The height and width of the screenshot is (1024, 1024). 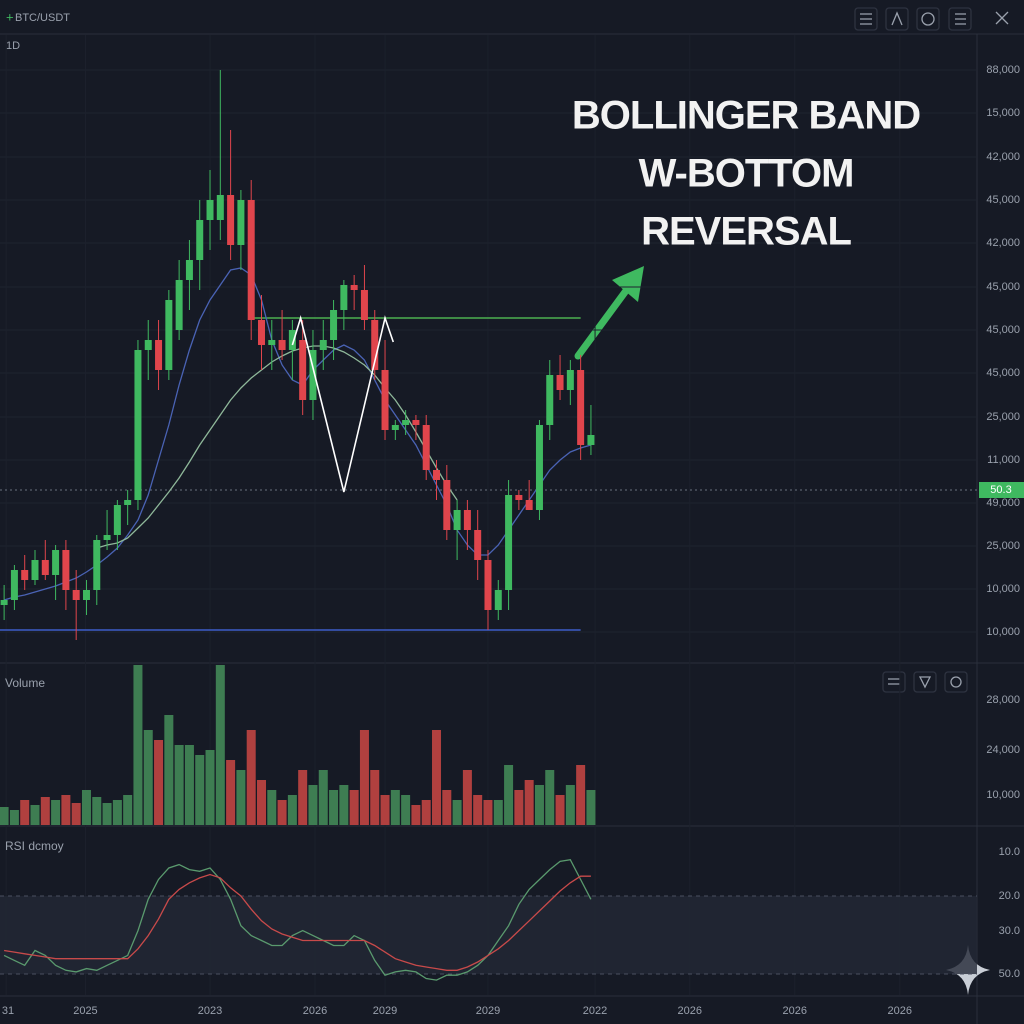 I want to click on x-tick-label: 2022, so click(x=595, y=1011).